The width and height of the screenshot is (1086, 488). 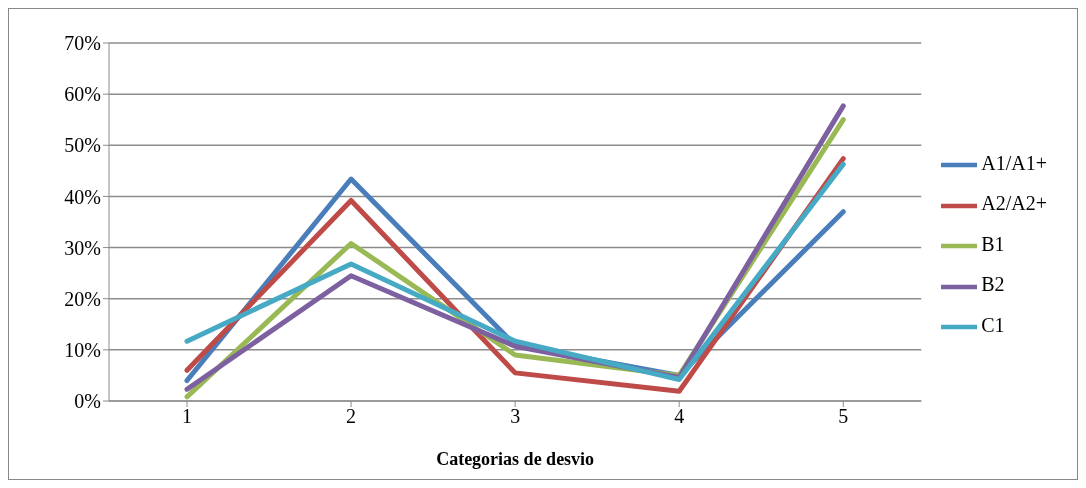 What do you see at coordinates (82, 43) in the screenshot?
I see `y-tick-label: 70%` at bounding box center [82, 43].